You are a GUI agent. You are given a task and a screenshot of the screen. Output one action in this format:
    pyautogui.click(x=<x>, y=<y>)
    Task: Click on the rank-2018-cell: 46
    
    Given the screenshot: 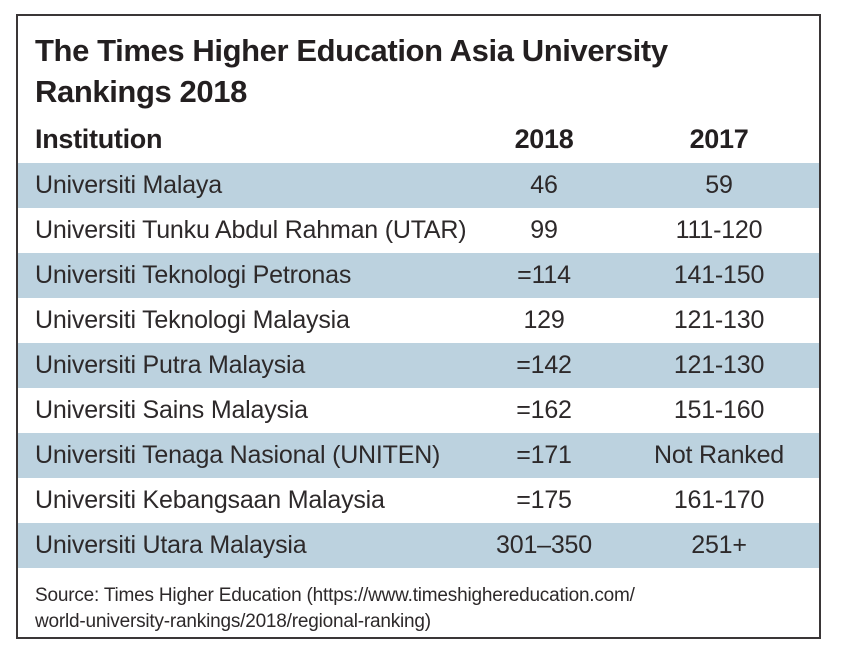 What is the action you would take?
    pyautogui.click(x=544, y=185)
    